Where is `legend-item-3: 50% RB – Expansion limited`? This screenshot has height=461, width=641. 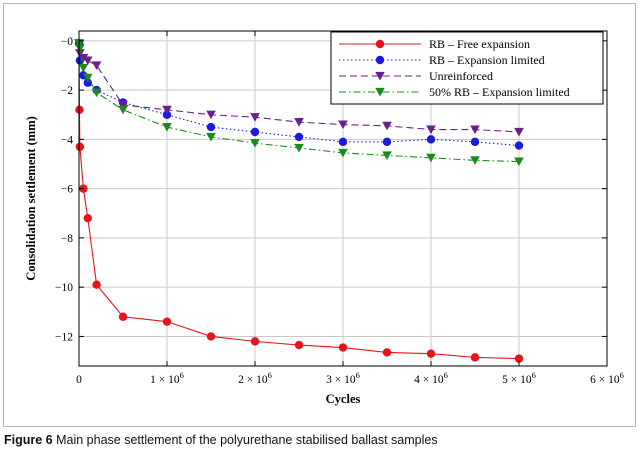
legend-item-3: 50% RB – Expansion limited is located at coordinates (454, 92).